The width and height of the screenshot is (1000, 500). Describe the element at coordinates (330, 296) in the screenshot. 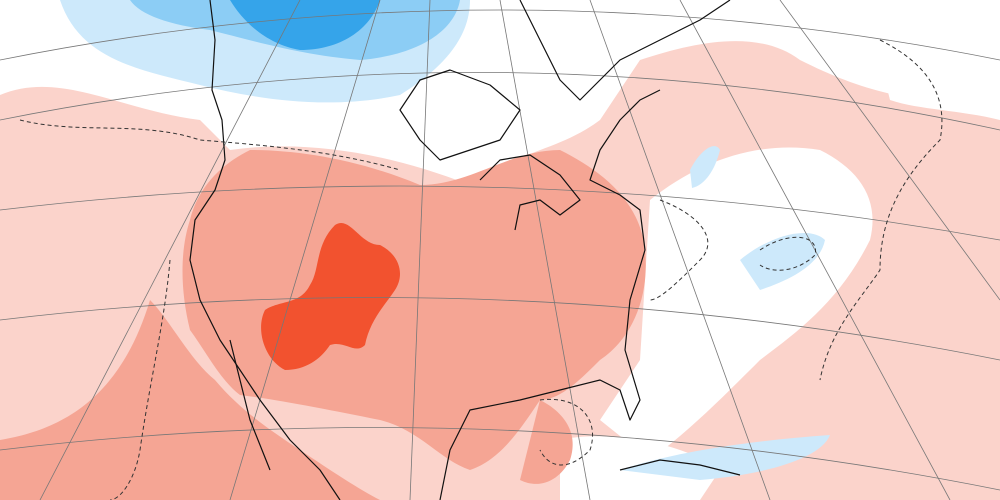

I see `warm-anomaly-strong` at that location.